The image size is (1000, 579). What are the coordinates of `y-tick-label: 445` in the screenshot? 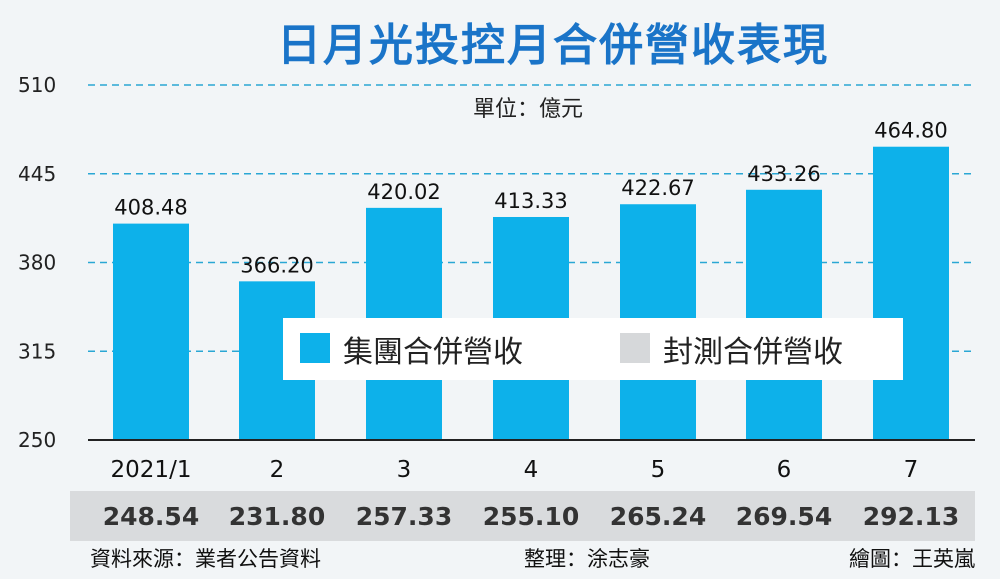 It's located at (37, 174).